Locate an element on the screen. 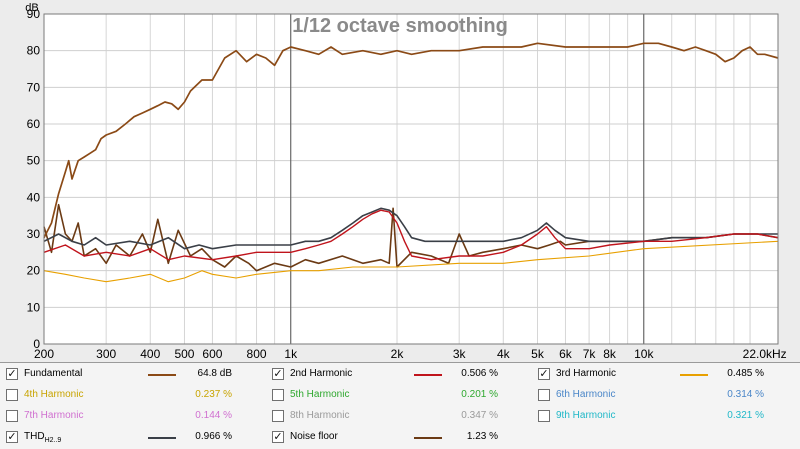 The height and width of the screenshot is (449, 800). checkbox-fundamental: ✓ is located at coordinates (12, 373).